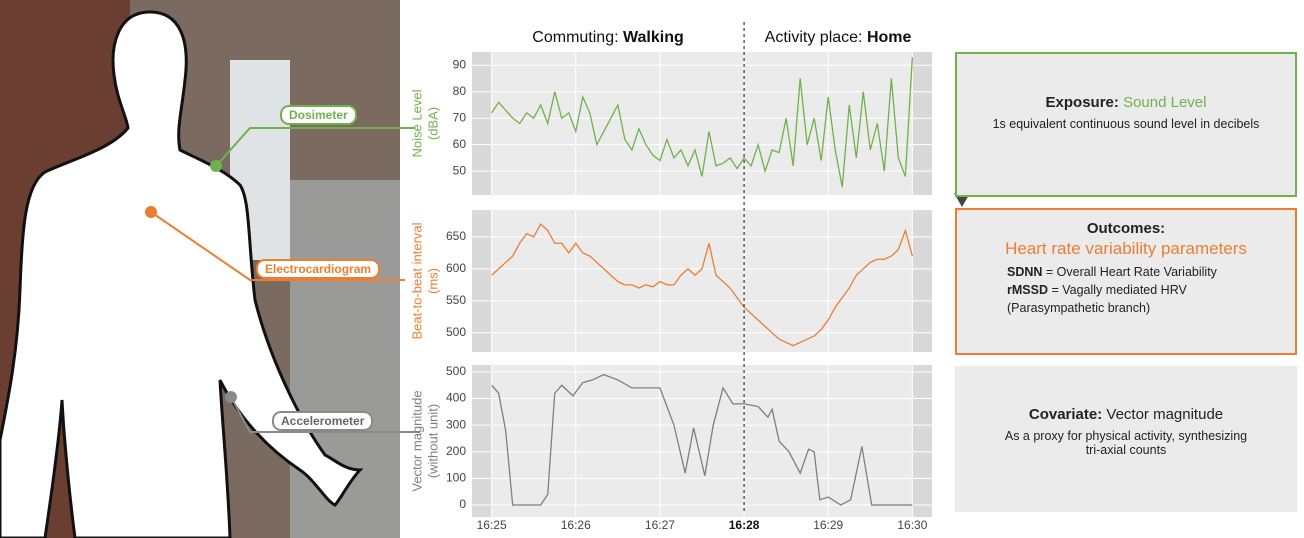 This screenshot has width=1304, height=538. What do you see at coordinates (1126, 450) in the screenshot?
I see `box-text: tri-axial counts` at bounding box center [1126, 450].